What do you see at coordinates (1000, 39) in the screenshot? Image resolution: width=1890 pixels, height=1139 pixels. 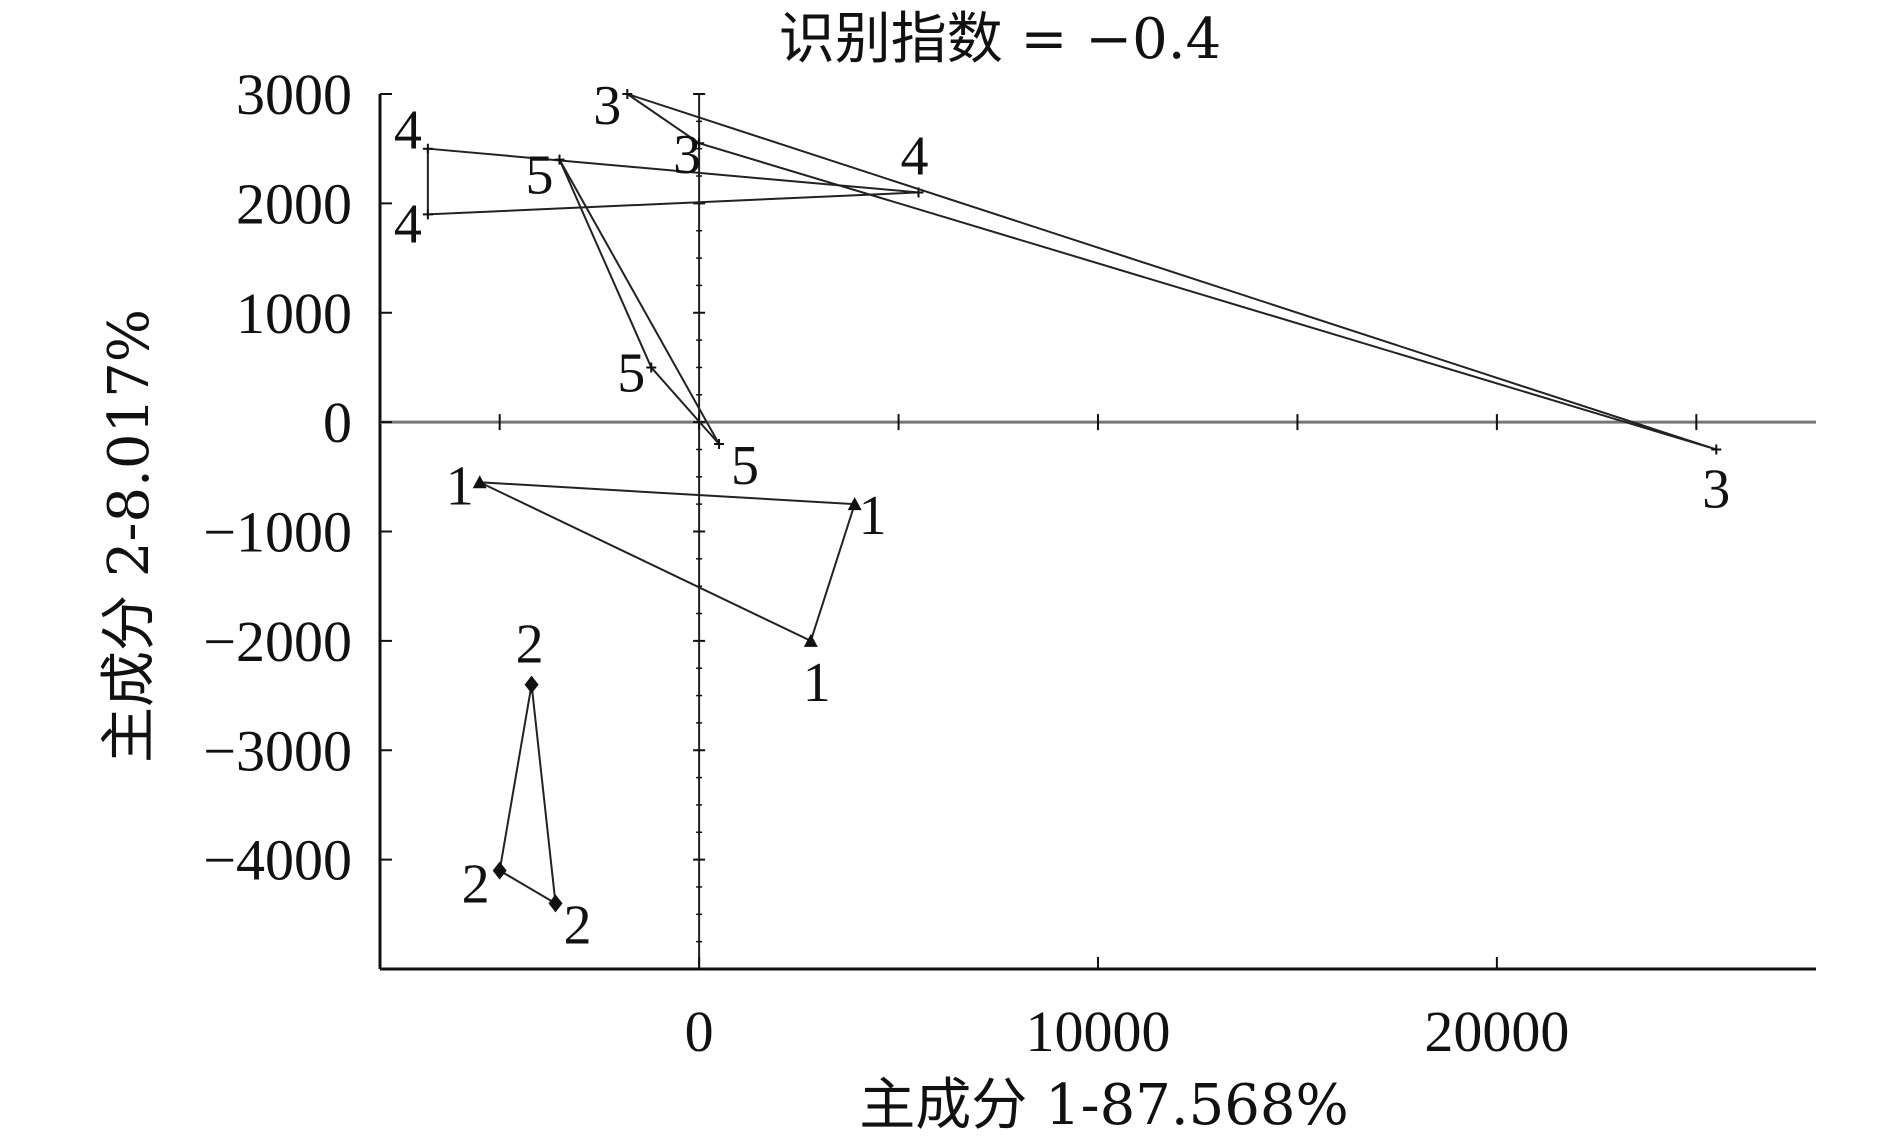 I see `chart-title: 识别指数 = −0.4` at bounding box center [1000, 39].